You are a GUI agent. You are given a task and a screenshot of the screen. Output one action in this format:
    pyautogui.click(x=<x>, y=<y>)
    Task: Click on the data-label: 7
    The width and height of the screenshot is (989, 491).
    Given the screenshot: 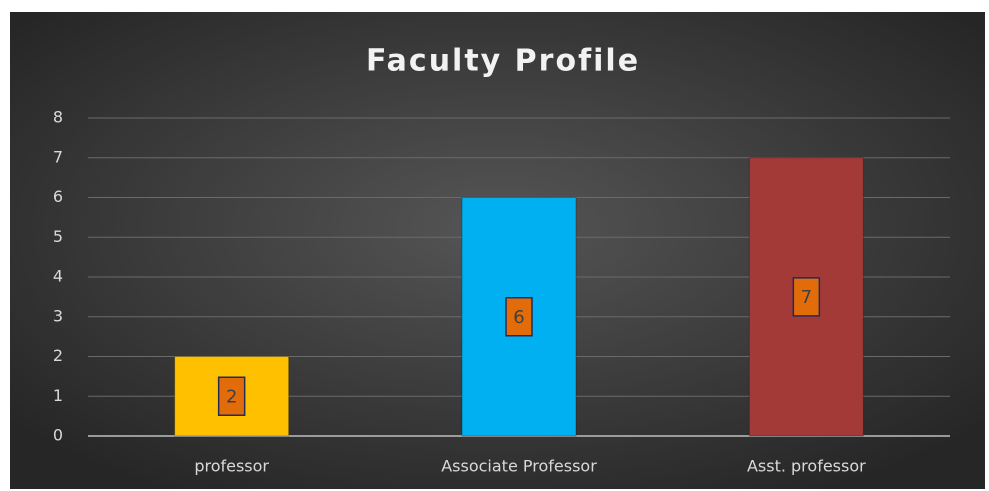 What is the action you would take?
    pyautogui.click(x=806, y=297)
    